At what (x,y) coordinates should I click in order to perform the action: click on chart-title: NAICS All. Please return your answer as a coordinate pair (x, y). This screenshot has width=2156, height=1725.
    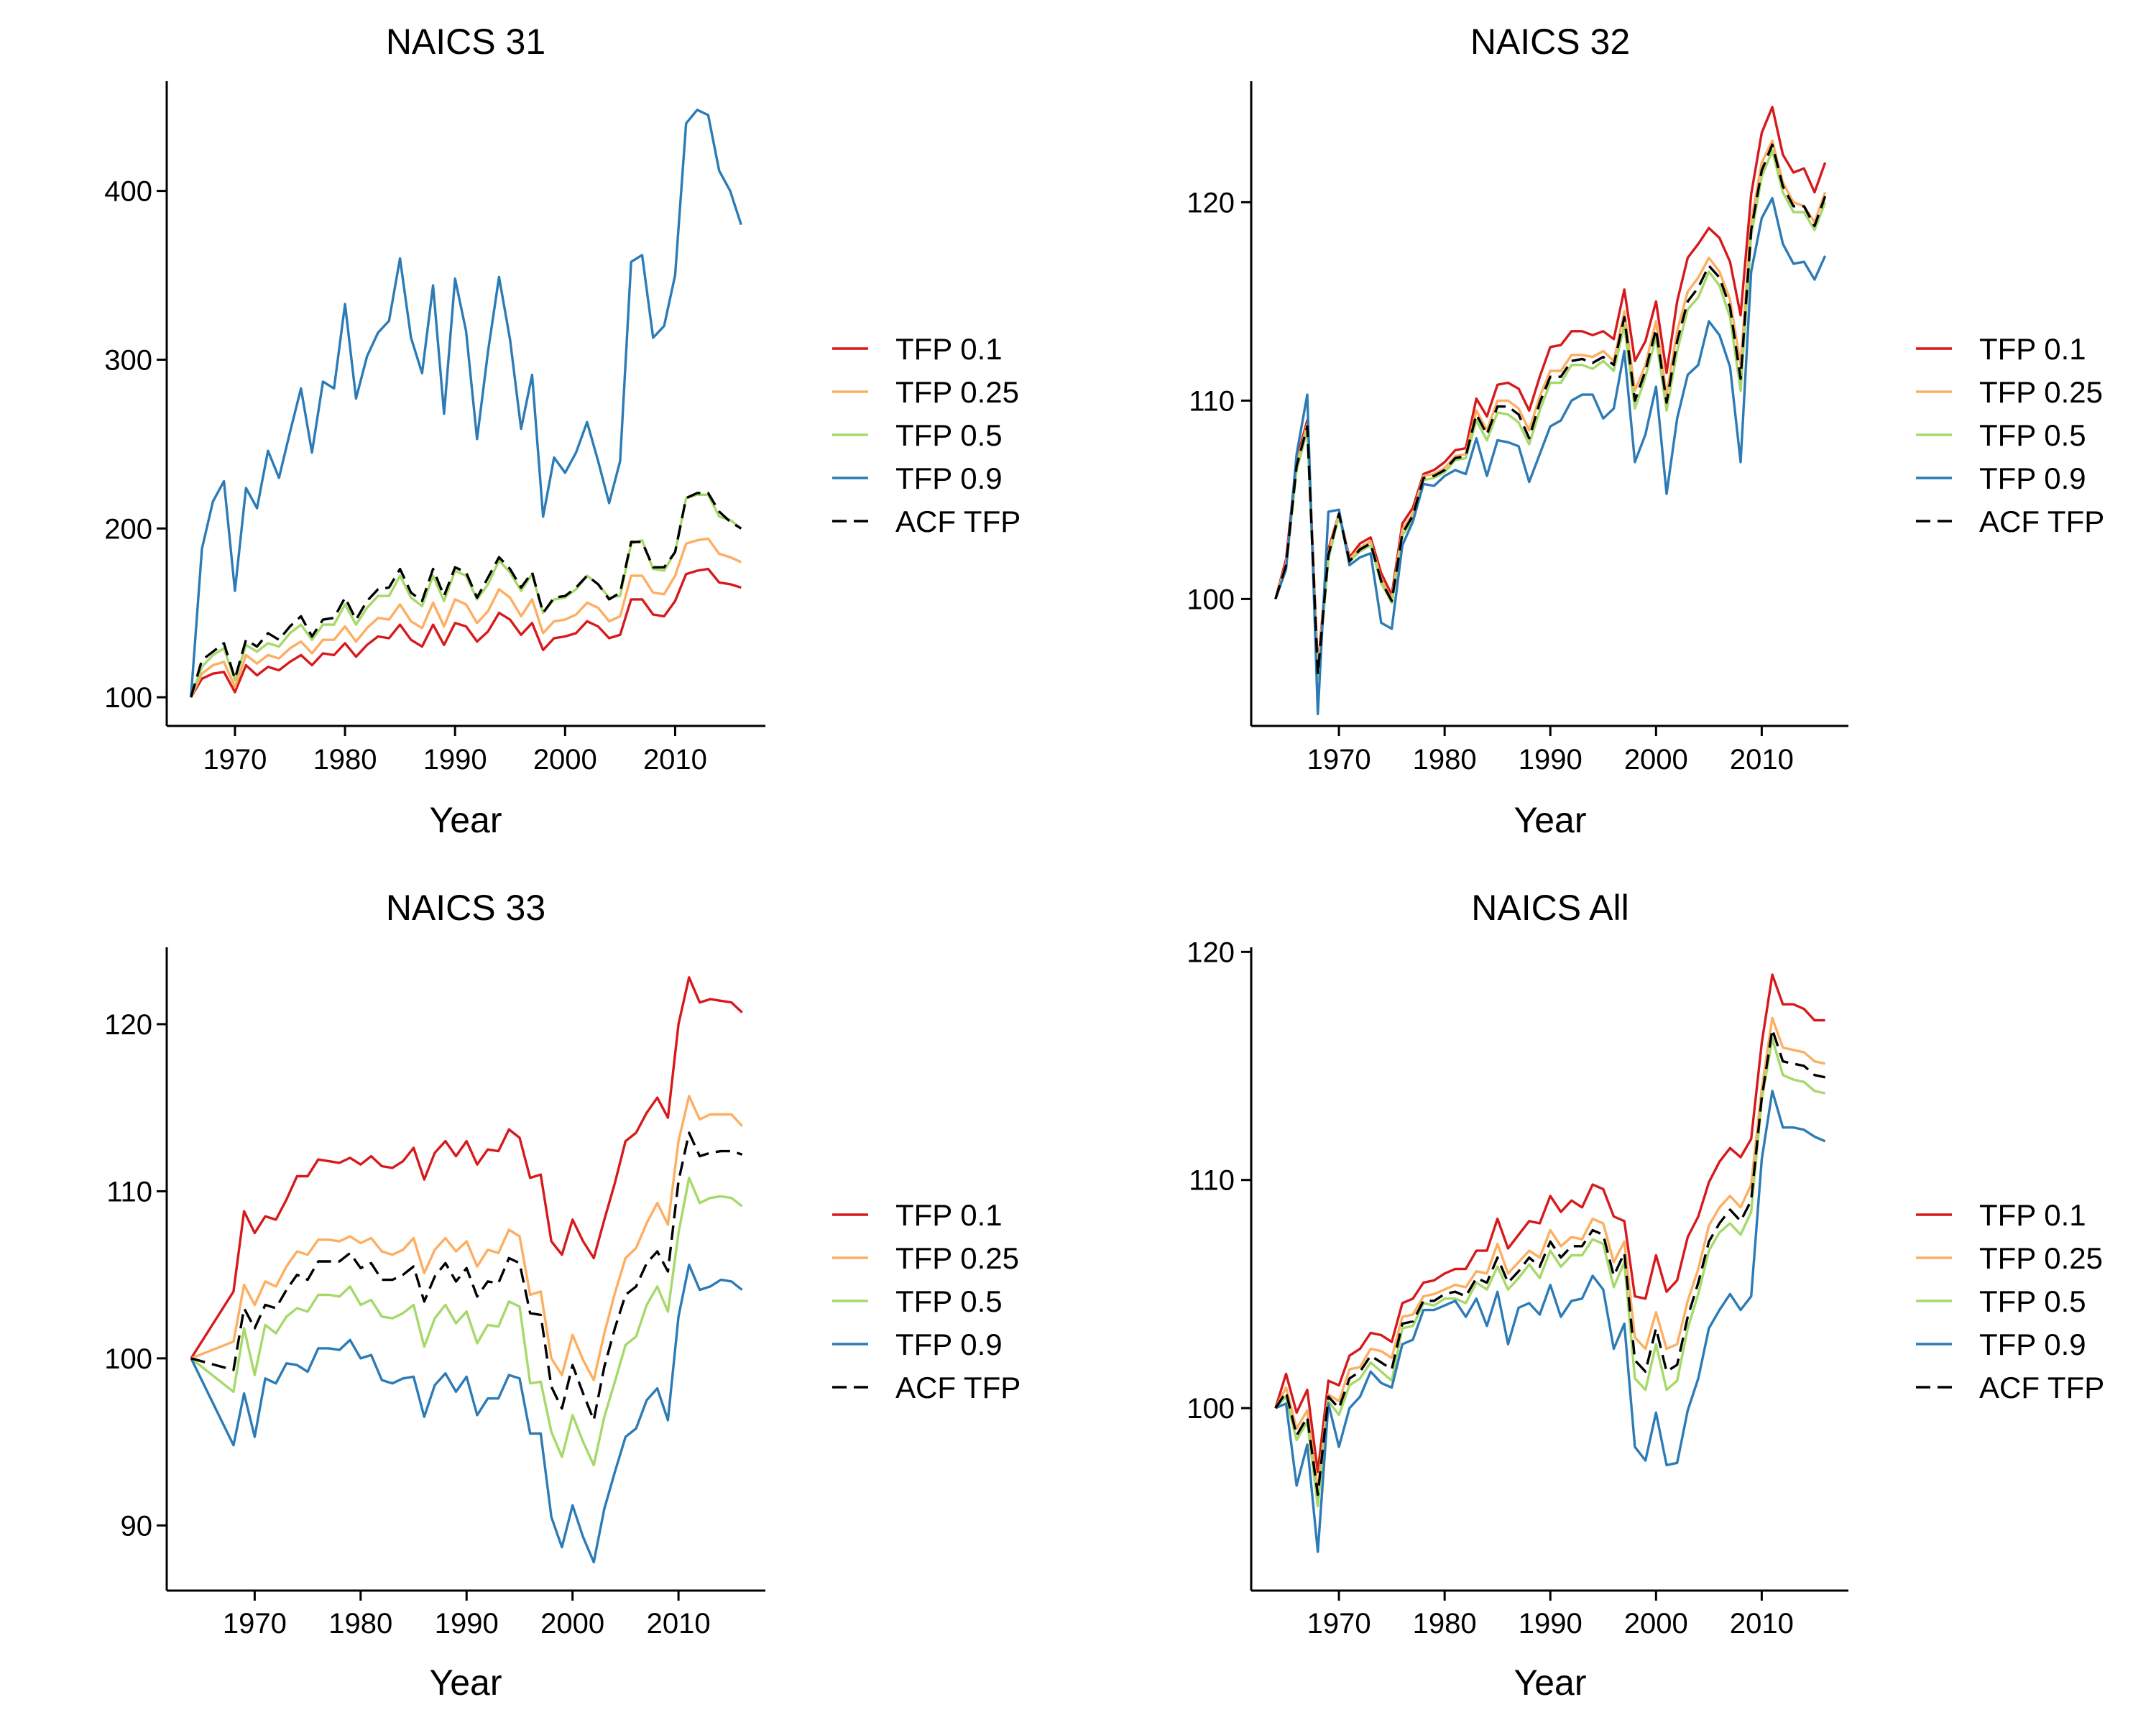
    Looking at the image, I should click on (1550, 908).